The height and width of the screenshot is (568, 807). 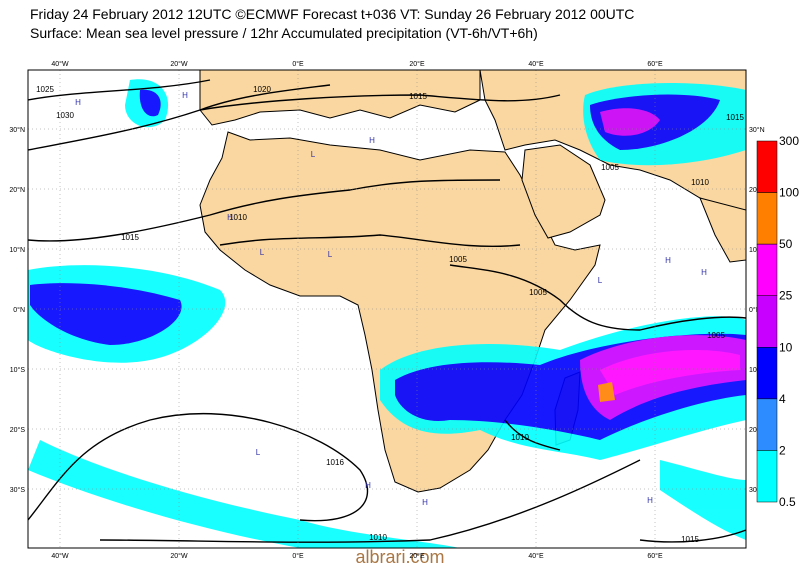 I want to click on isobar-label: 1016, so click(x=335, y=462).